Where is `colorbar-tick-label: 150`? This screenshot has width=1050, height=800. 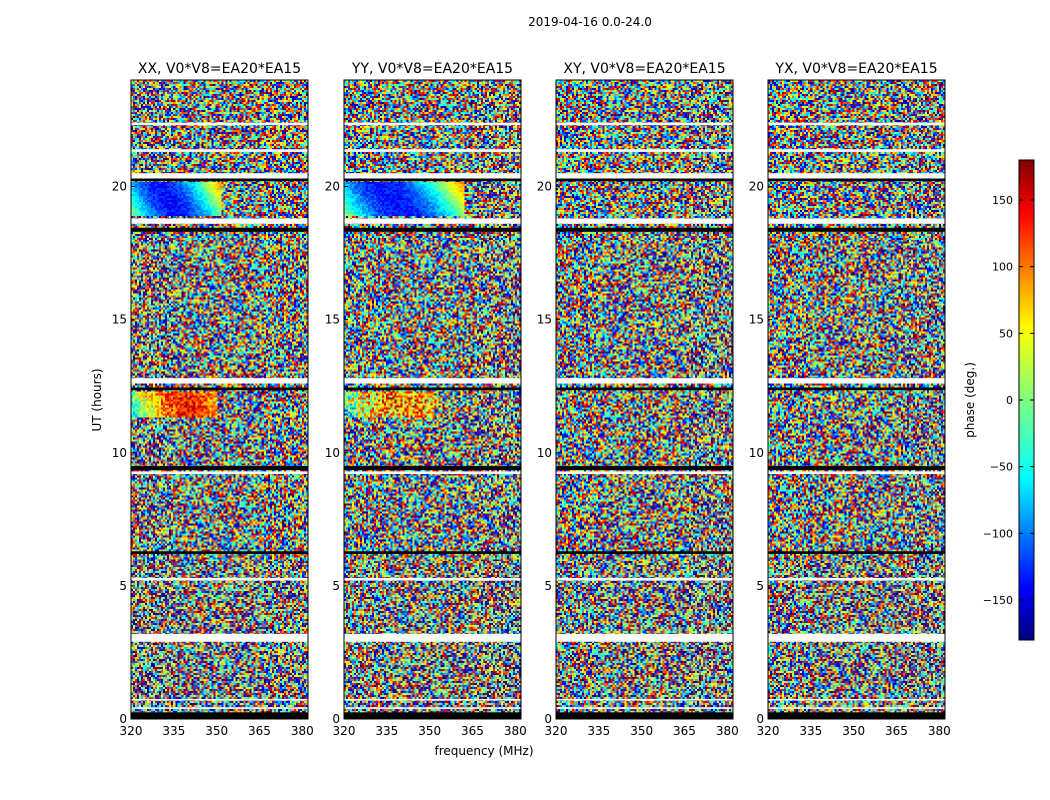
colorbar-tick-label: 150 is located at coordinates (1002, 200).